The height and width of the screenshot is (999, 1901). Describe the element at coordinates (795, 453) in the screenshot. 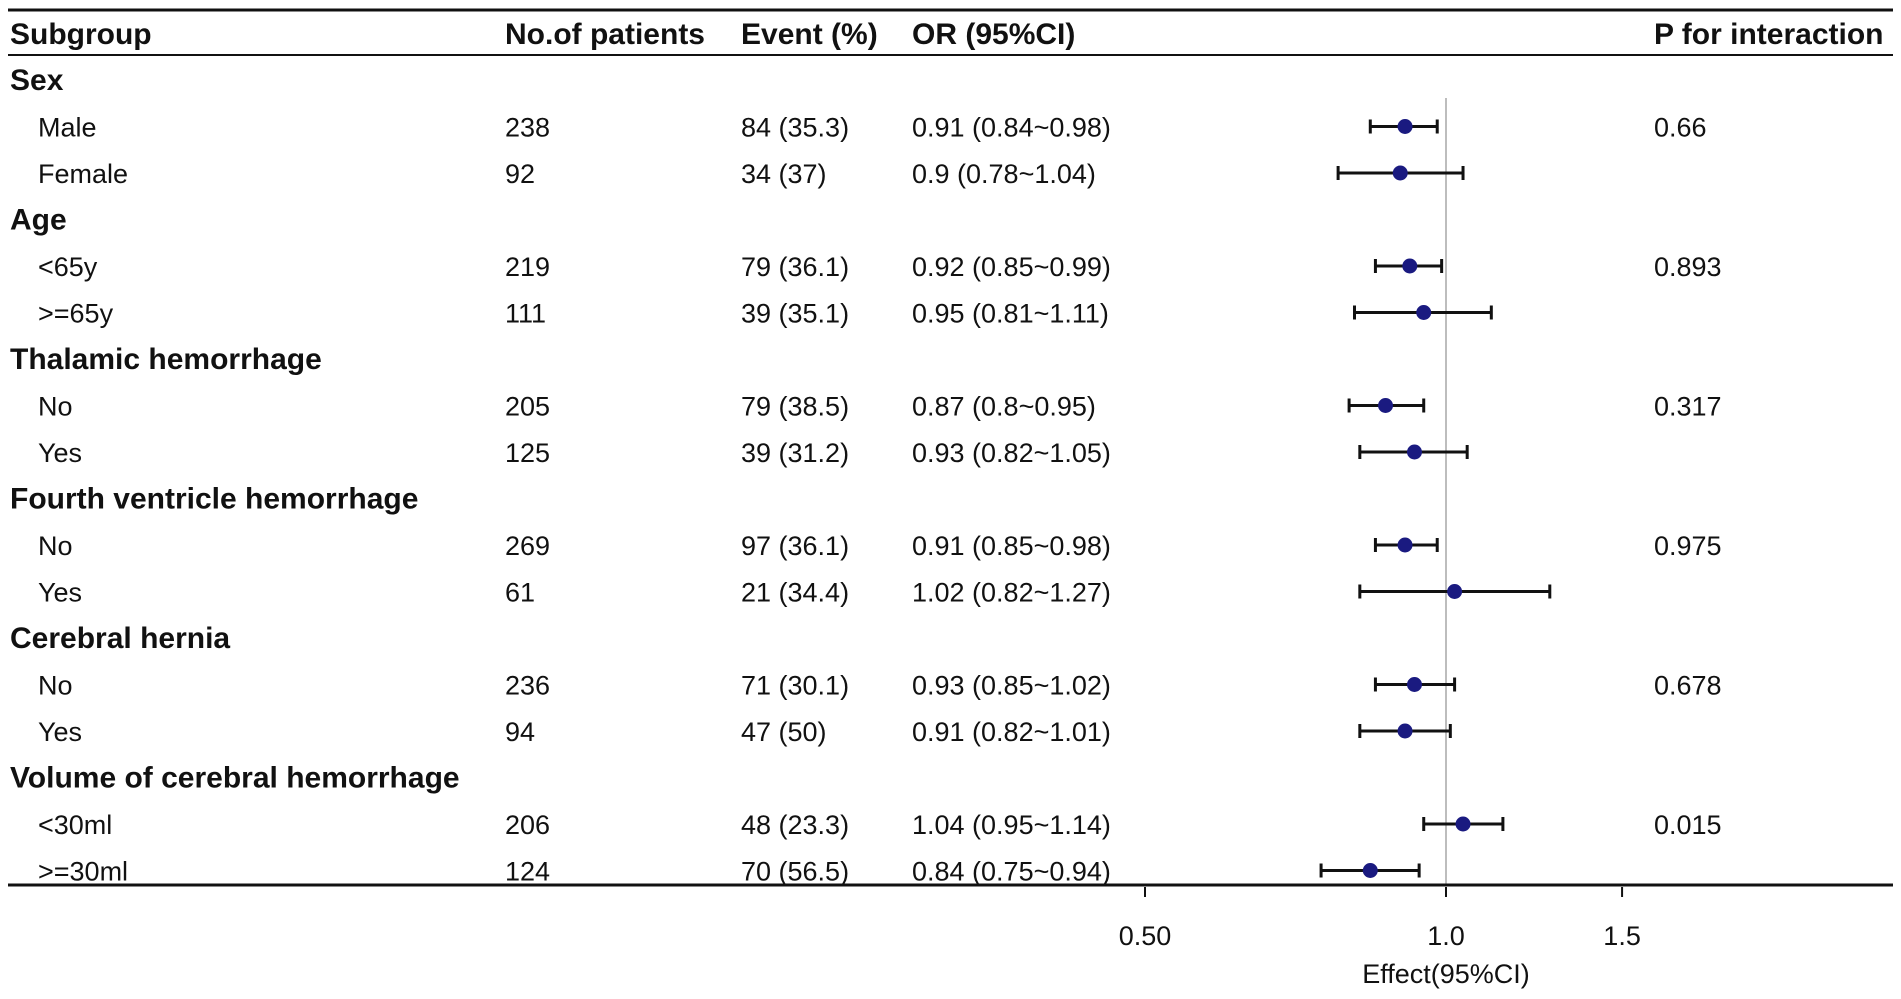

I see `row-event: 39 (31.2)` at that location.